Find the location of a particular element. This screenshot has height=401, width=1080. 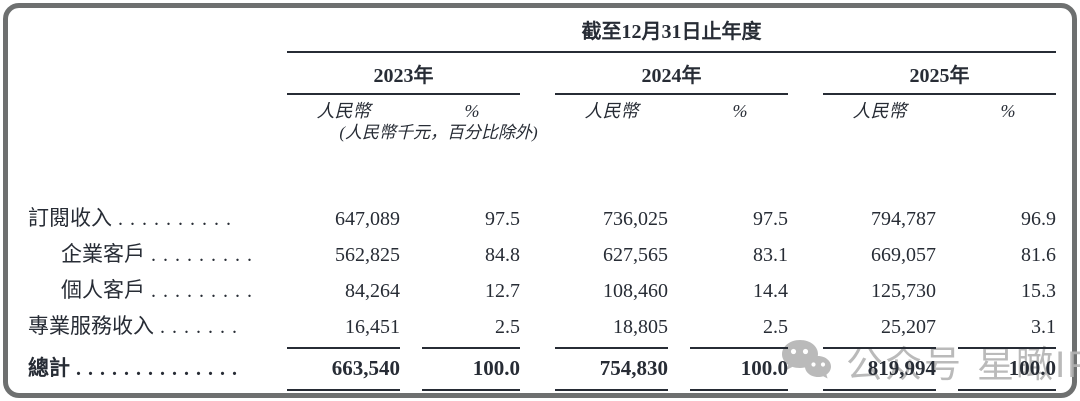

cell-value: 125,730 is located at coordinates (903, 291).